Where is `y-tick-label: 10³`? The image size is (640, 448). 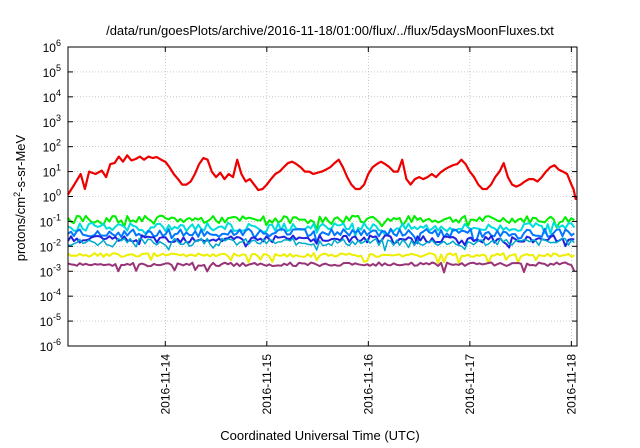
y-tick-label: 10³ is located at coordinates (52, 121).